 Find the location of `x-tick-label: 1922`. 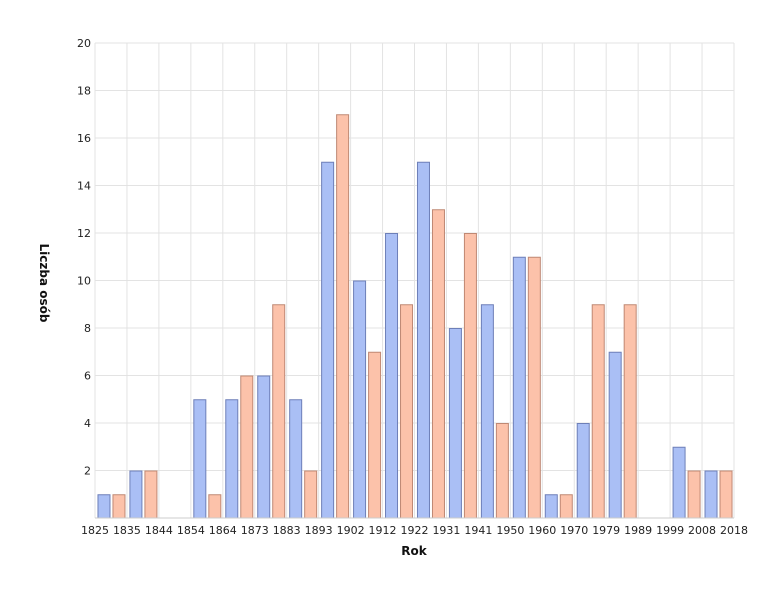

x-tick-label: 1922 is located at coordinates (415, 530).